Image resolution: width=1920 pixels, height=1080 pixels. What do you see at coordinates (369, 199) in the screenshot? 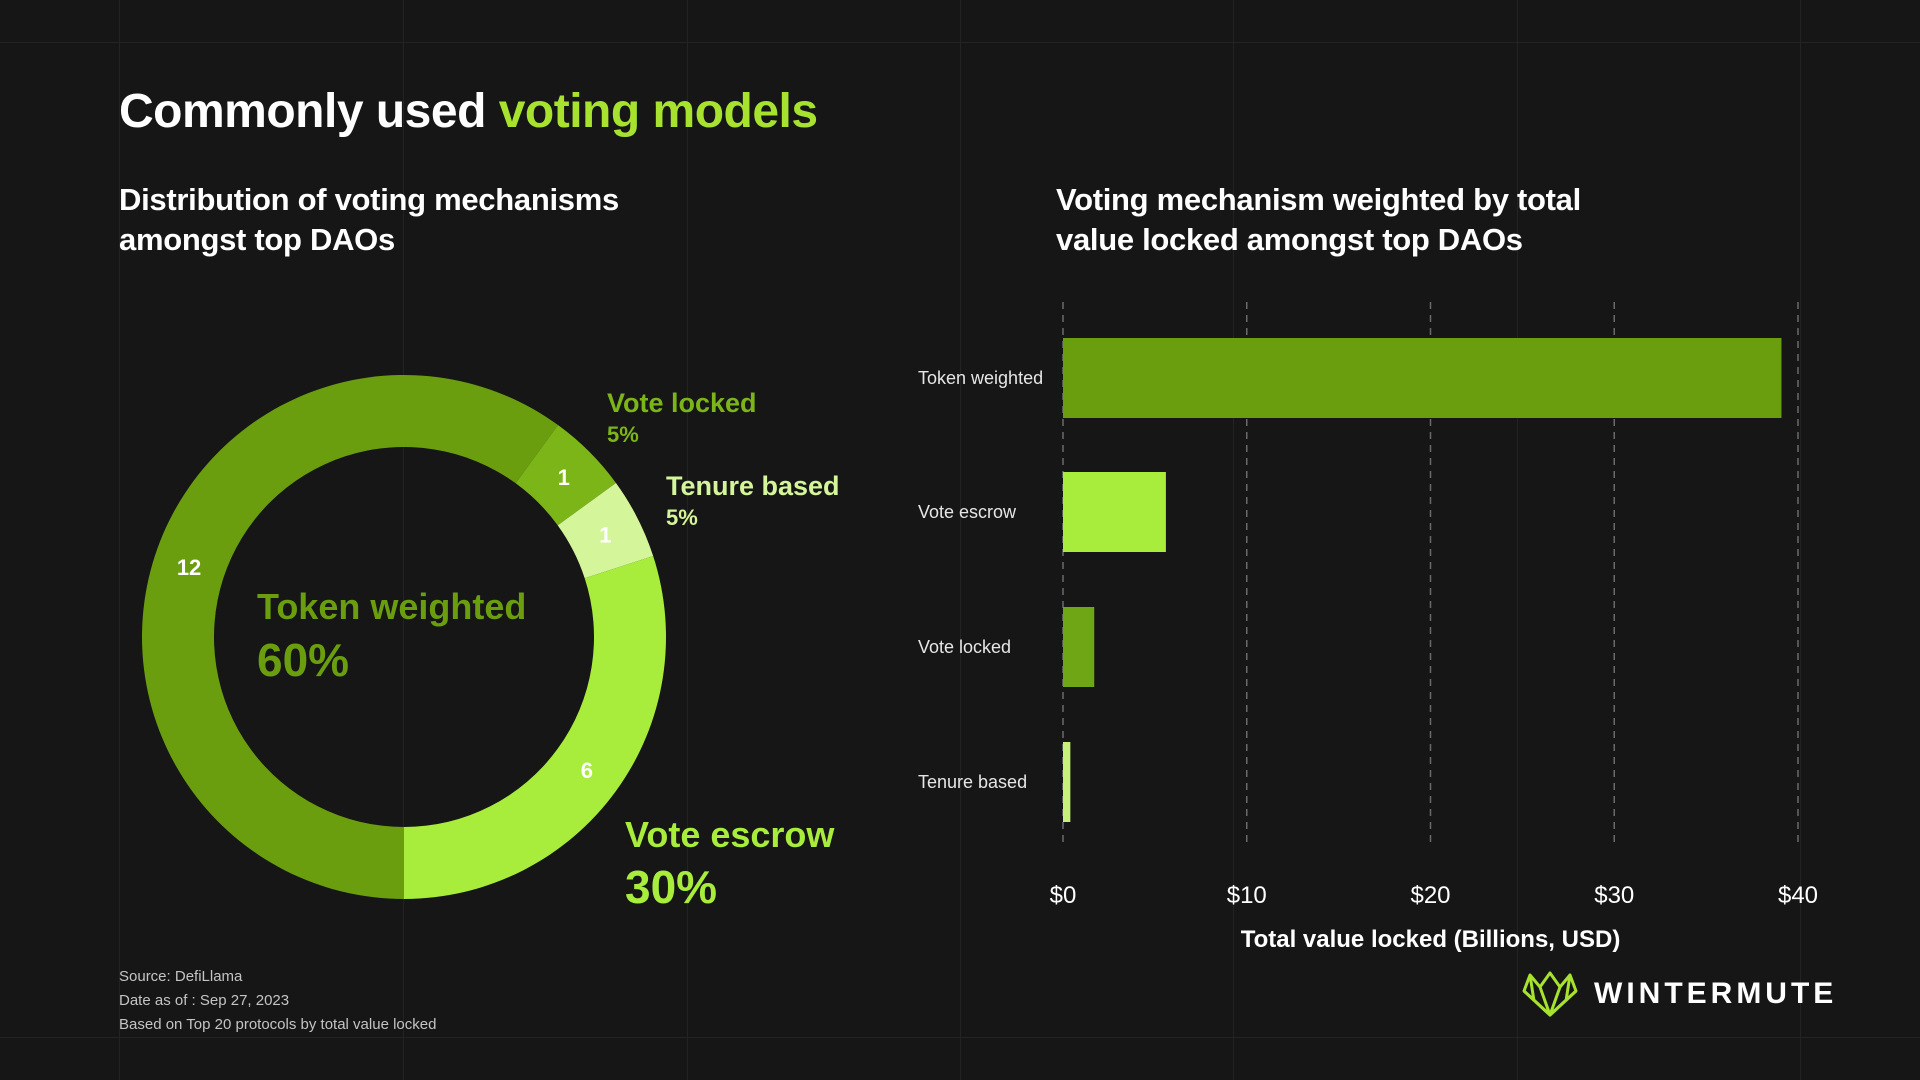
I see `donut-chart-title-line1: Distribution of voting mechanisms` at bounding box center [369, 199].